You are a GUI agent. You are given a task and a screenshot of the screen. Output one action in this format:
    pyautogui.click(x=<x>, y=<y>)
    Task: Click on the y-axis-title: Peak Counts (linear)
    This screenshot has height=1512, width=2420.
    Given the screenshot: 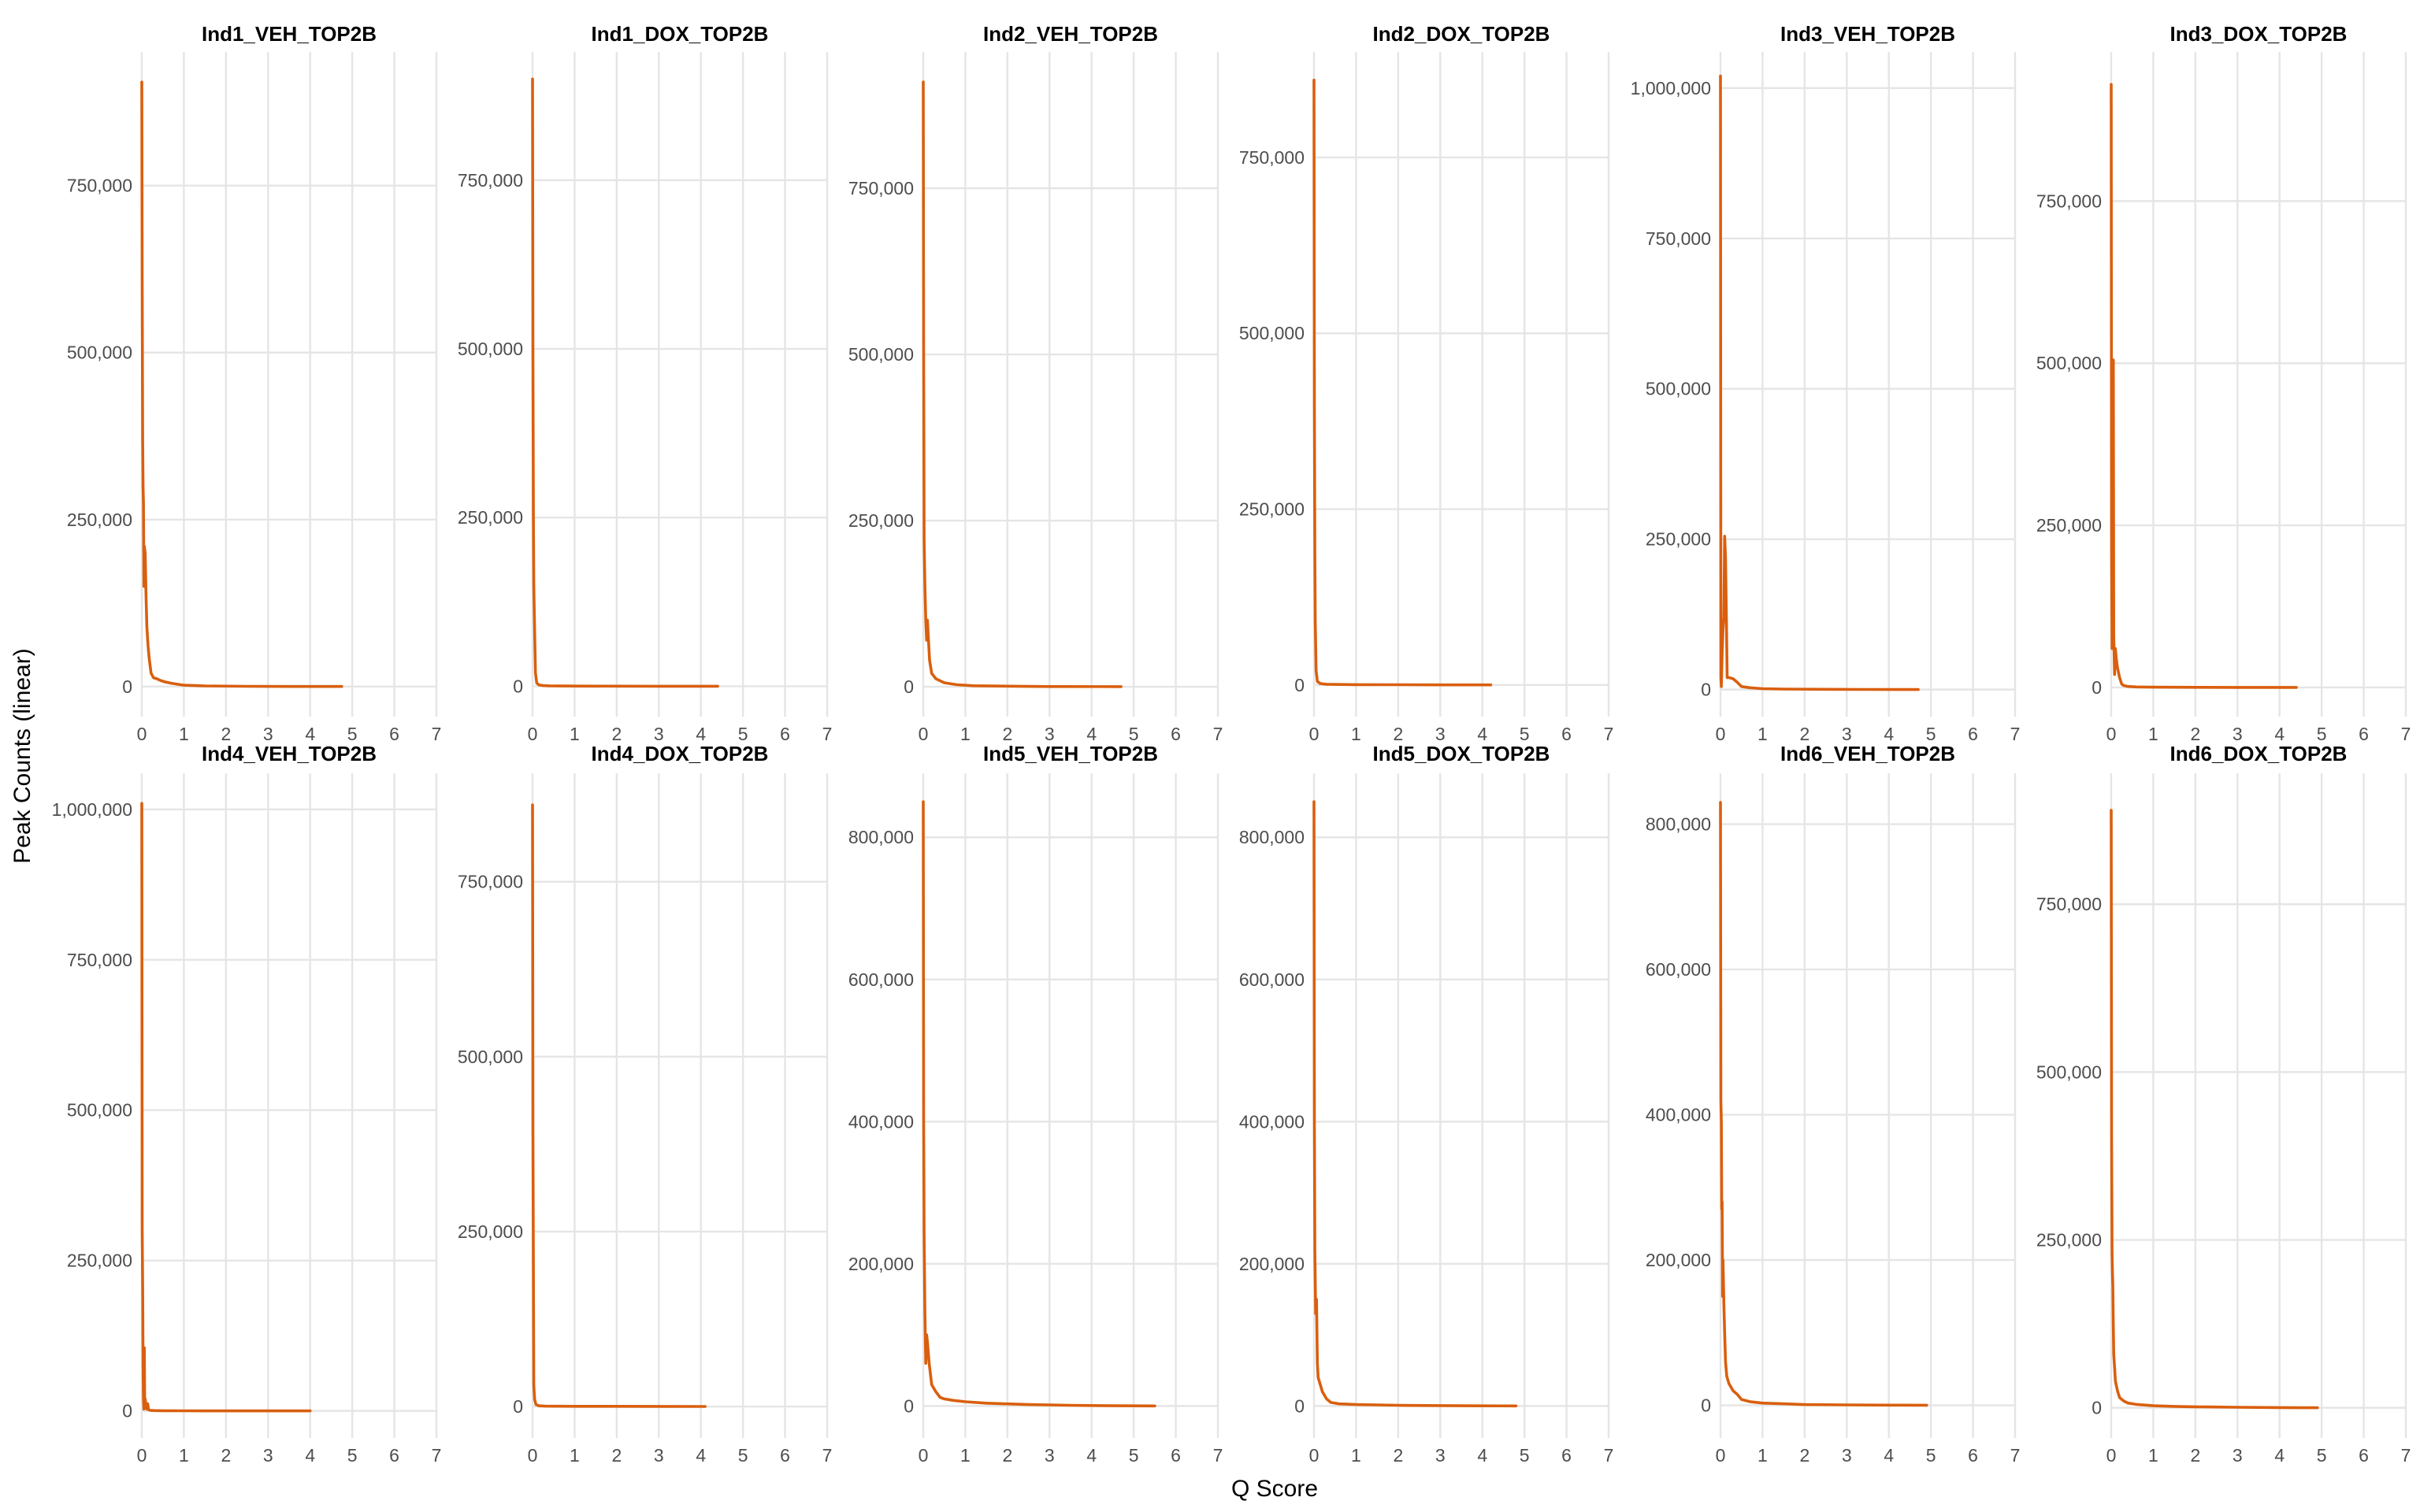 What is the action you would take?
    pyautogui.click(x=22, y=755)
    